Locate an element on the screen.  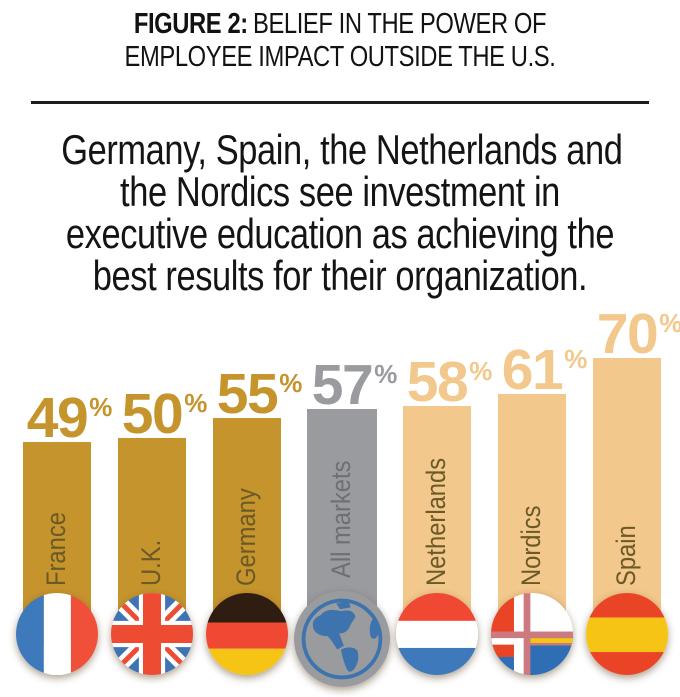
germany-flag-icon is located at coordinates (247, 634).